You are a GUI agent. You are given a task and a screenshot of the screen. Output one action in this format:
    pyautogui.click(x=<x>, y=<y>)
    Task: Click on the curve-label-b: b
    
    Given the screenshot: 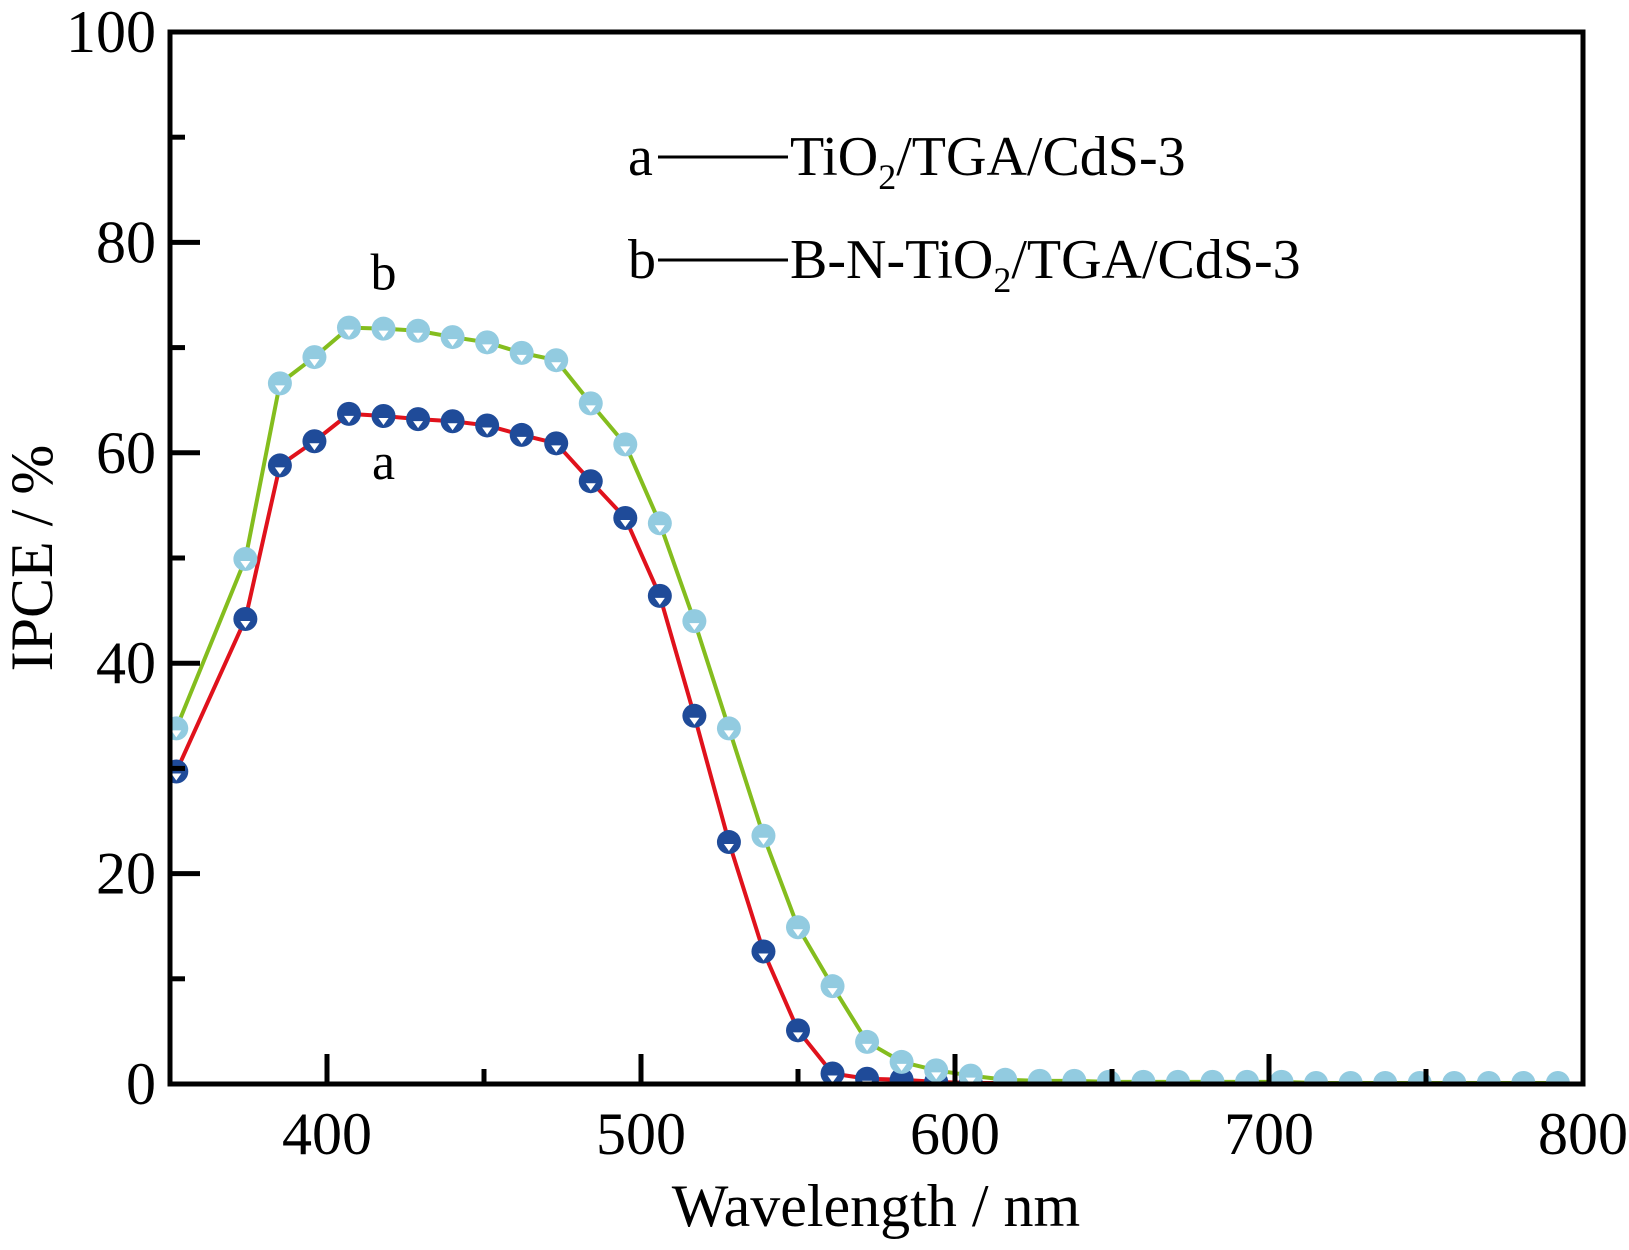 What is the action you would take?
    pyautogui.click(x=384, y=273)
    